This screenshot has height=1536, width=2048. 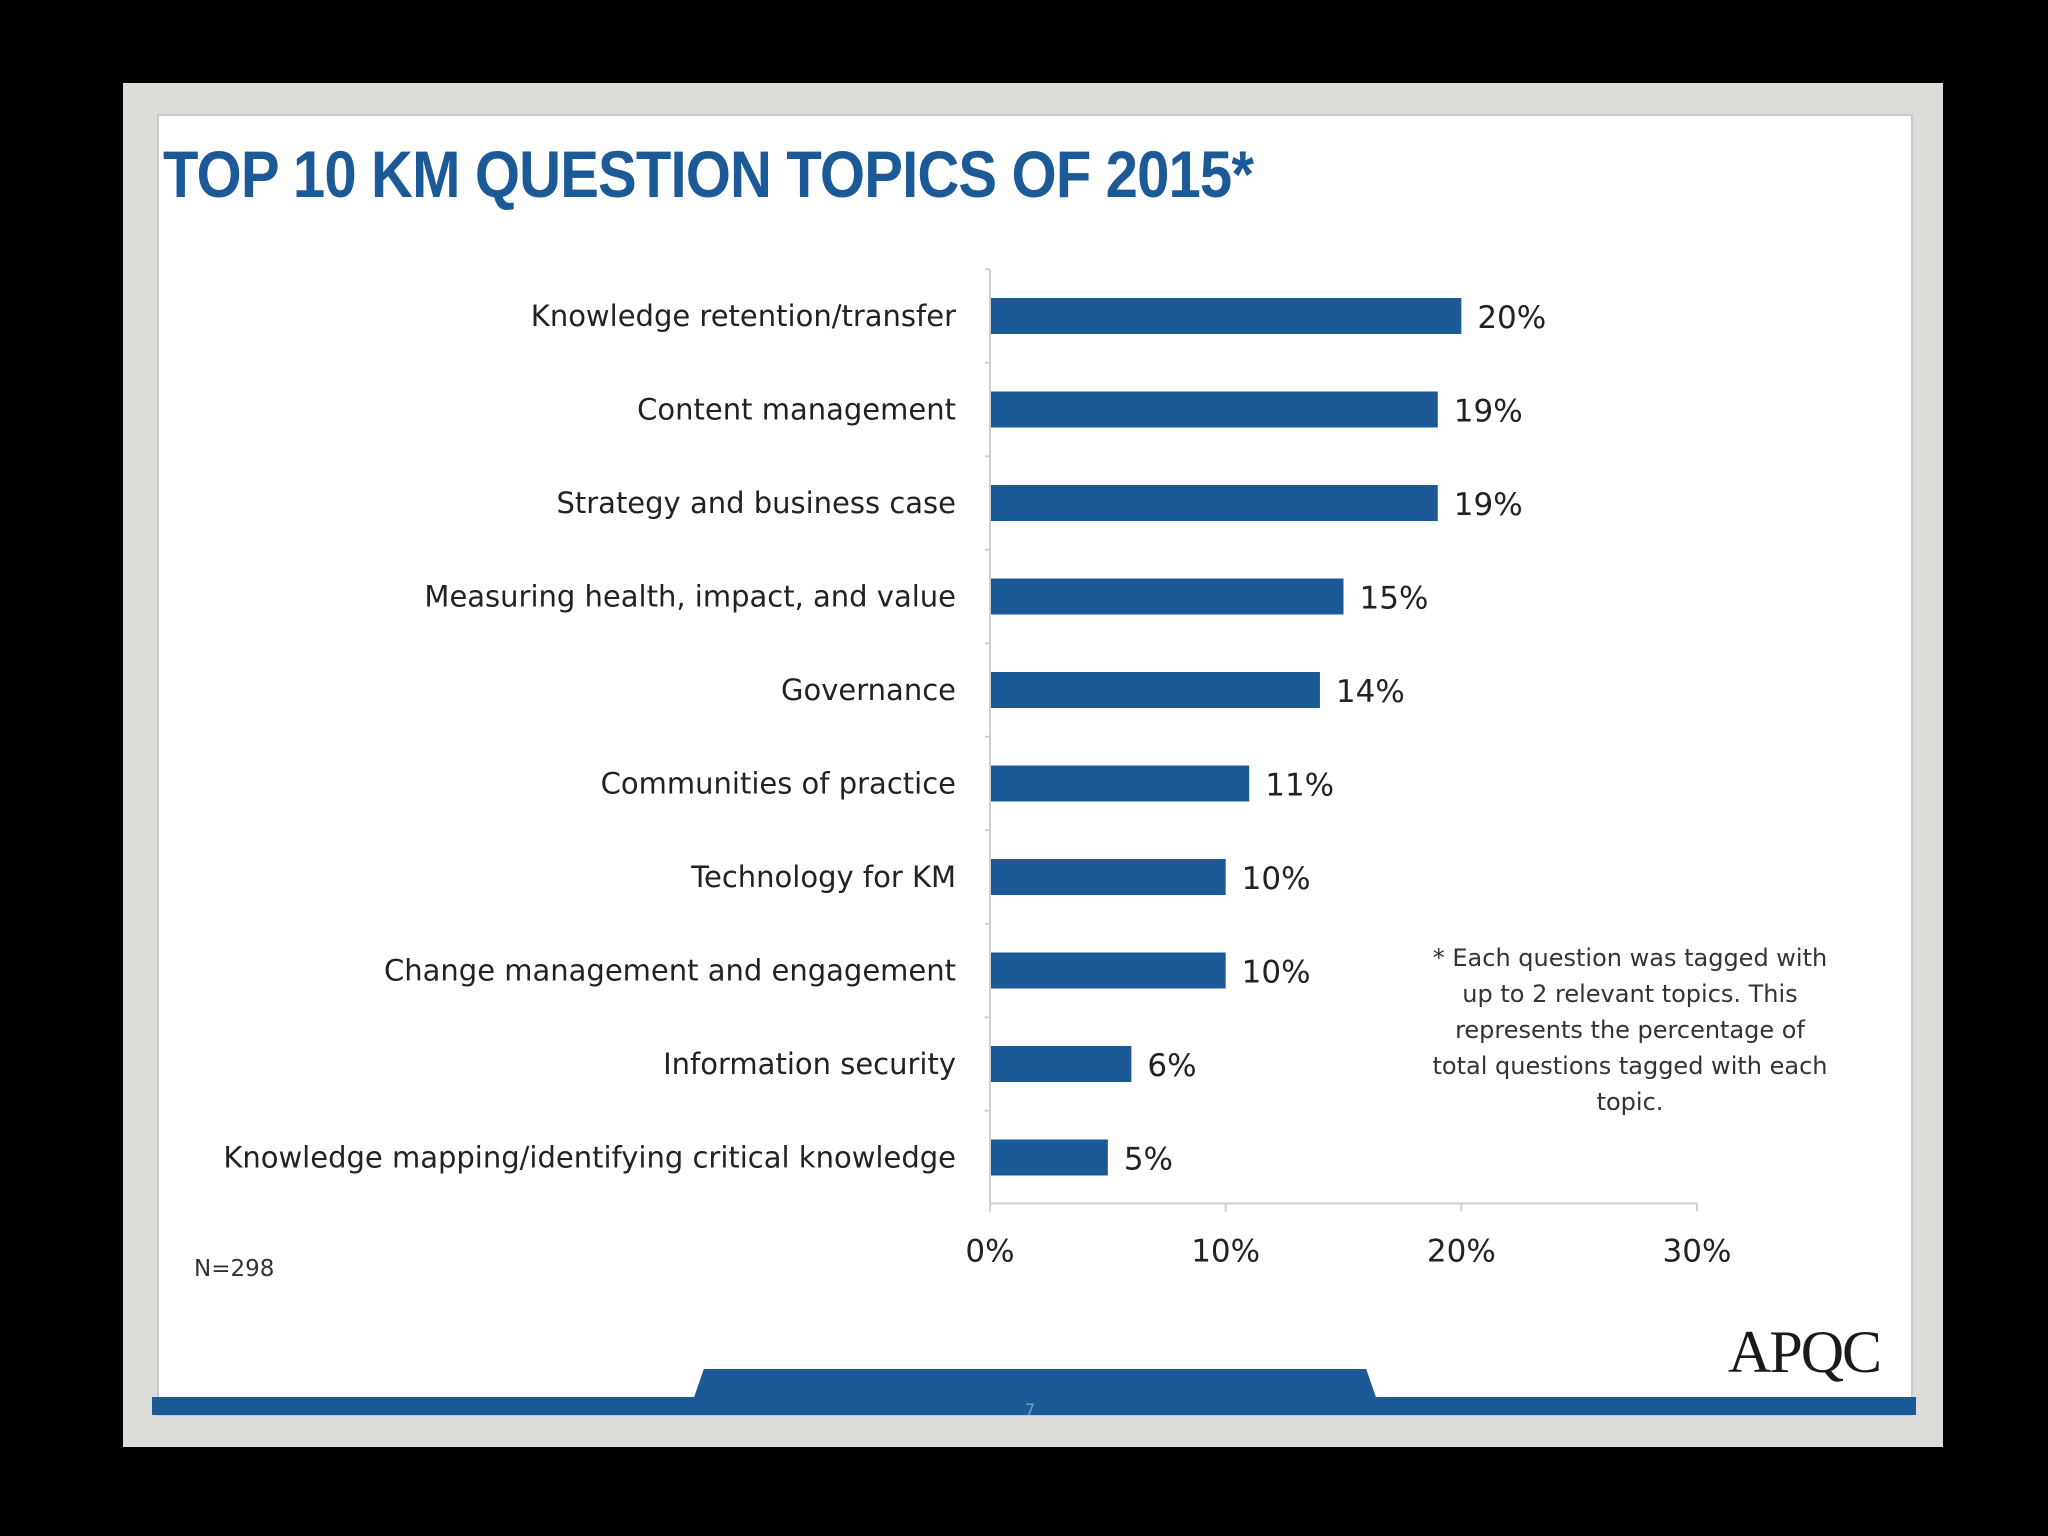 What do you see at coordinates (1511, 318) in the screenshot?
I see `value-label: 20%` at bounding box center [1511, 318].